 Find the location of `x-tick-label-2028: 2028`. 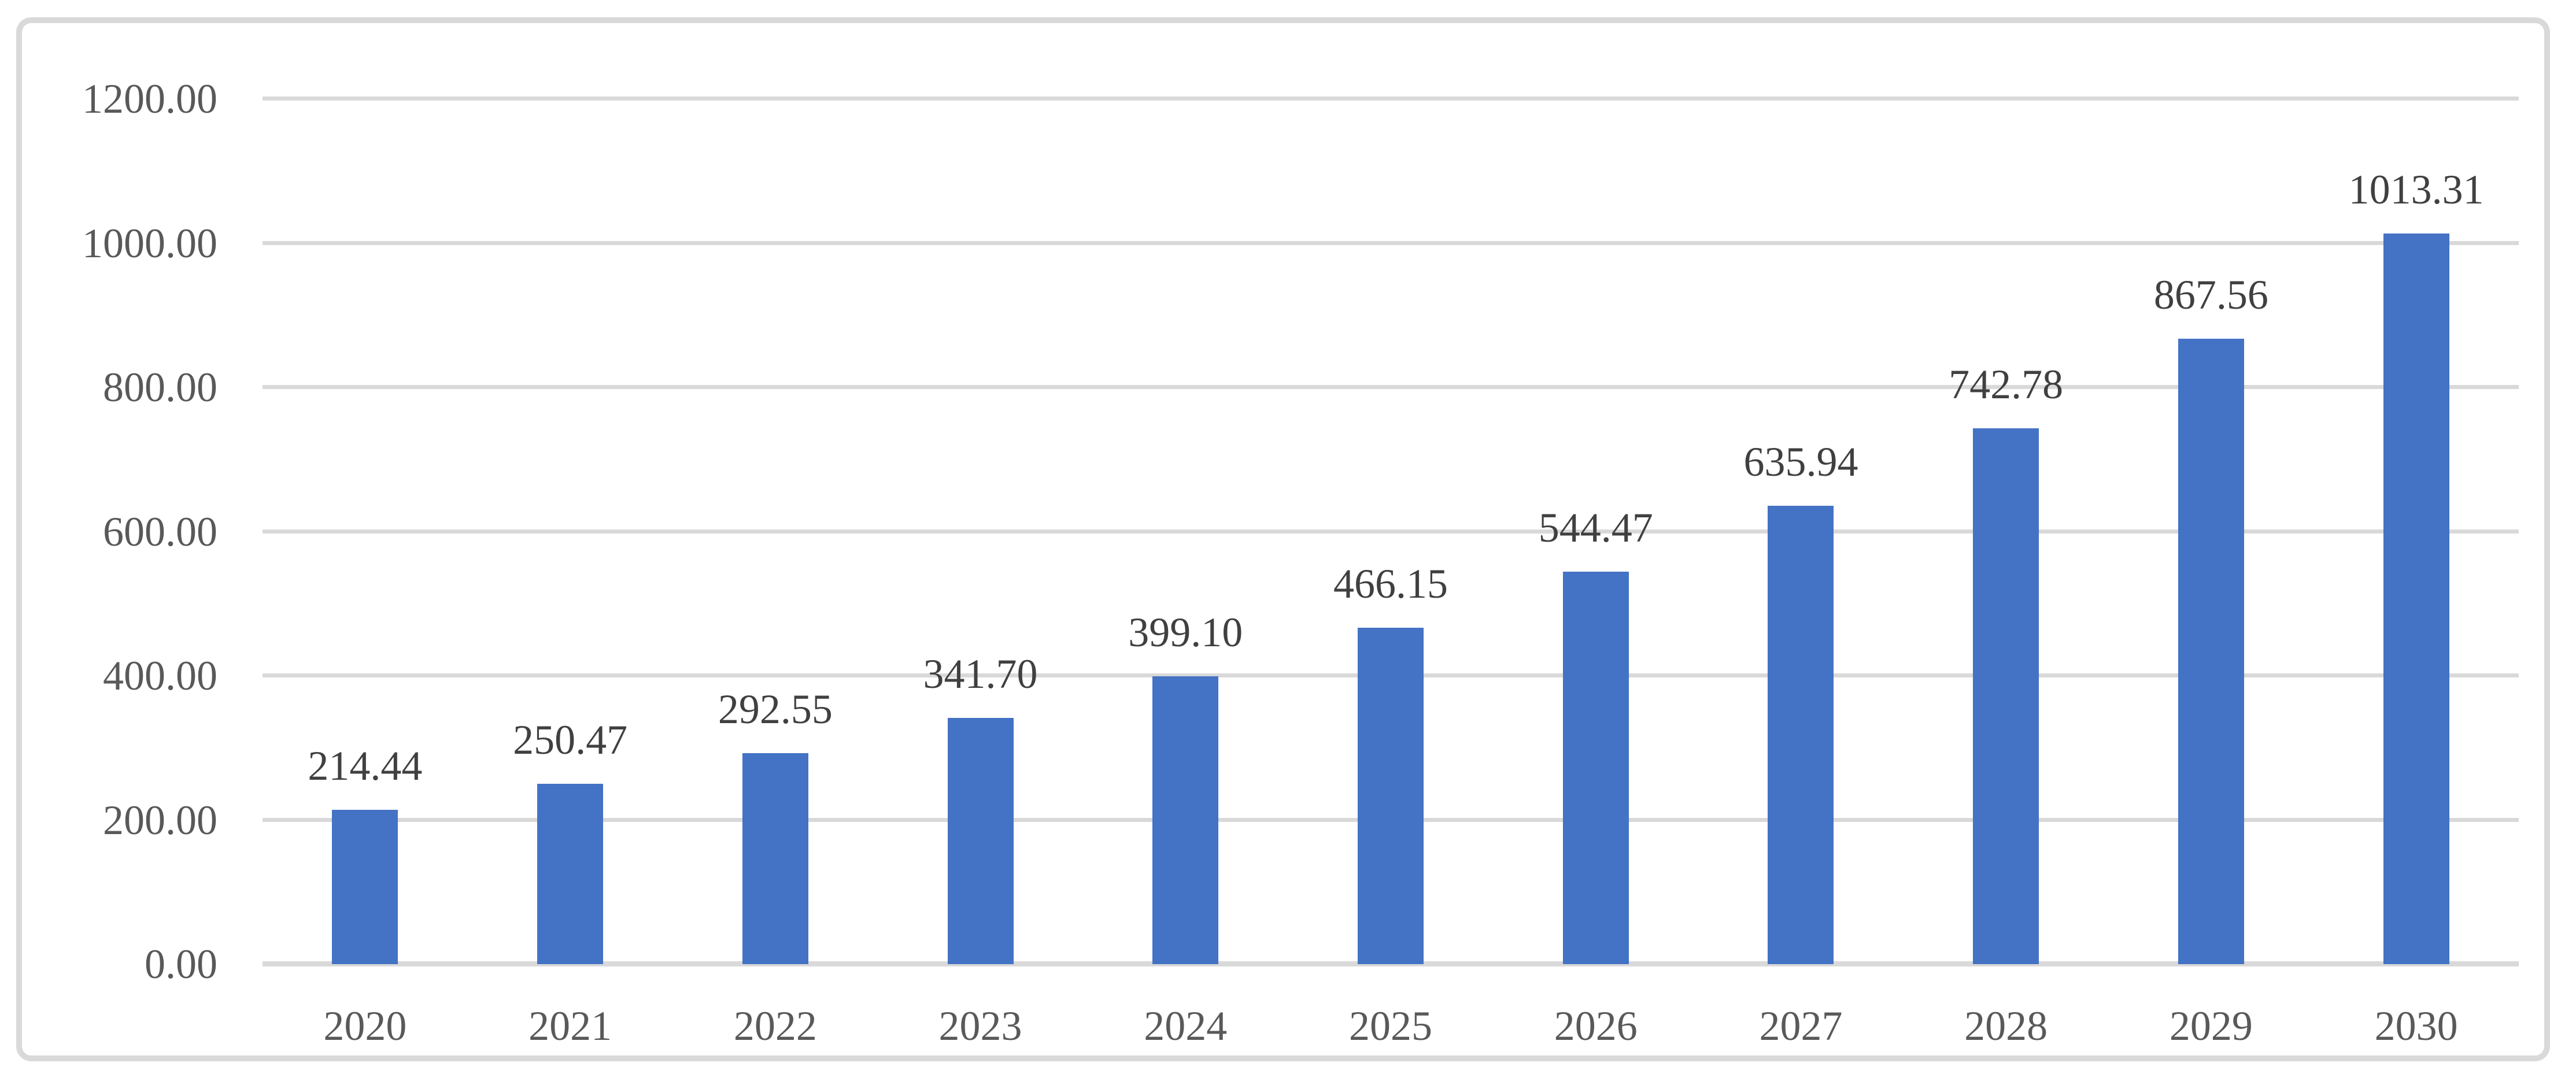

x-tick-label-2028: 2028 is located at coordinates (2006, 1026).